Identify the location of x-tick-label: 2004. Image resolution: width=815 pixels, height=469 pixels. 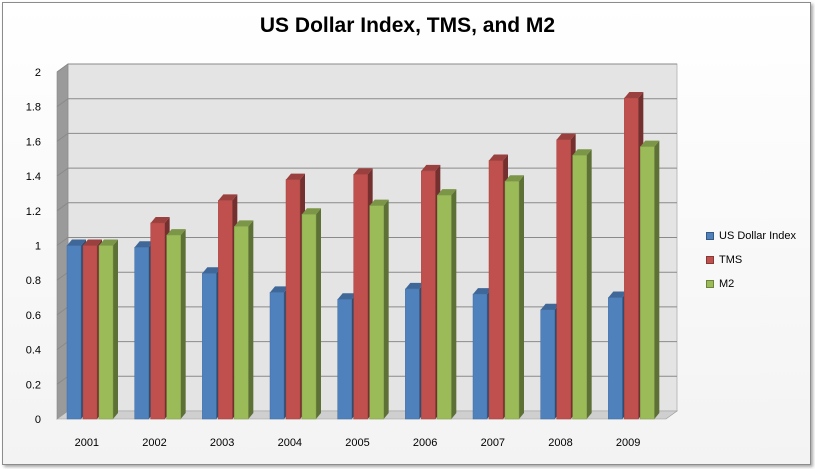
(290, 443).